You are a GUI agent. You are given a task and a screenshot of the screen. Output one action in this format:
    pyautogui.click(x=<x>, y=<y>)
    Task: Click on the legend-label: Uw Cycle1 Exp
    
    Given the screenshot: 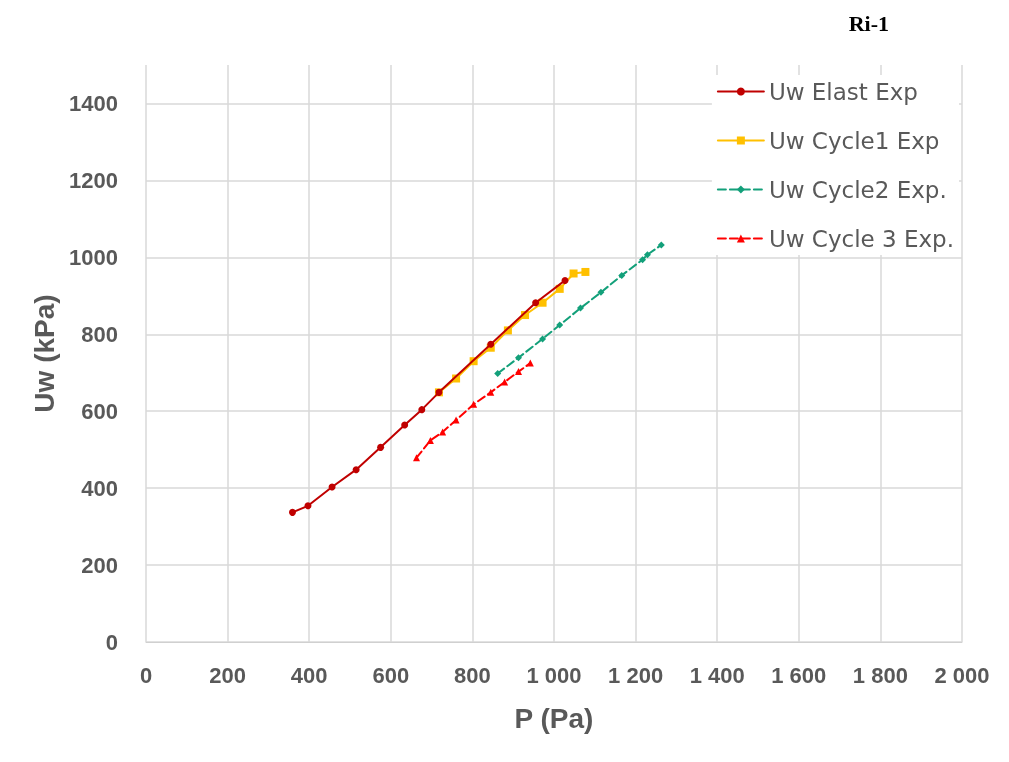 What is the action you would take?
    pyautogui.click(x=854, y=140)
    